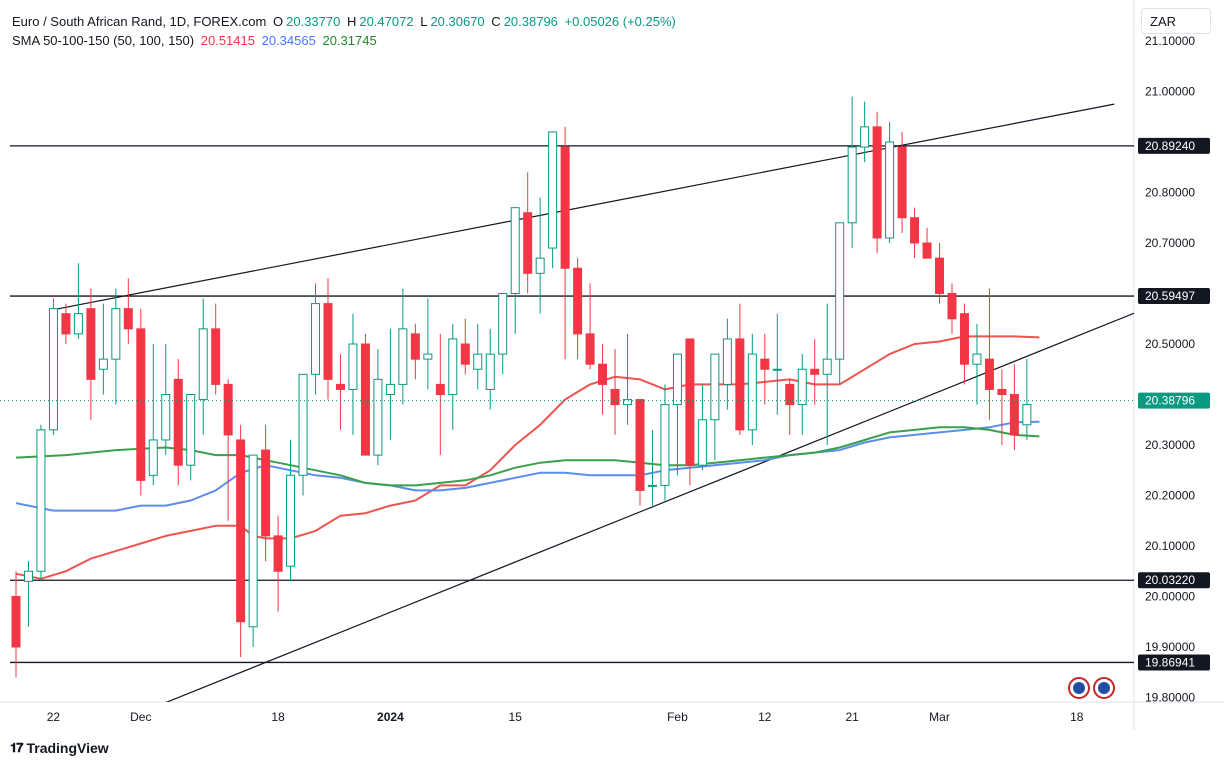 This screenshot has width=1224, height=768. I want to click on close-label: C, so click(496, 21).